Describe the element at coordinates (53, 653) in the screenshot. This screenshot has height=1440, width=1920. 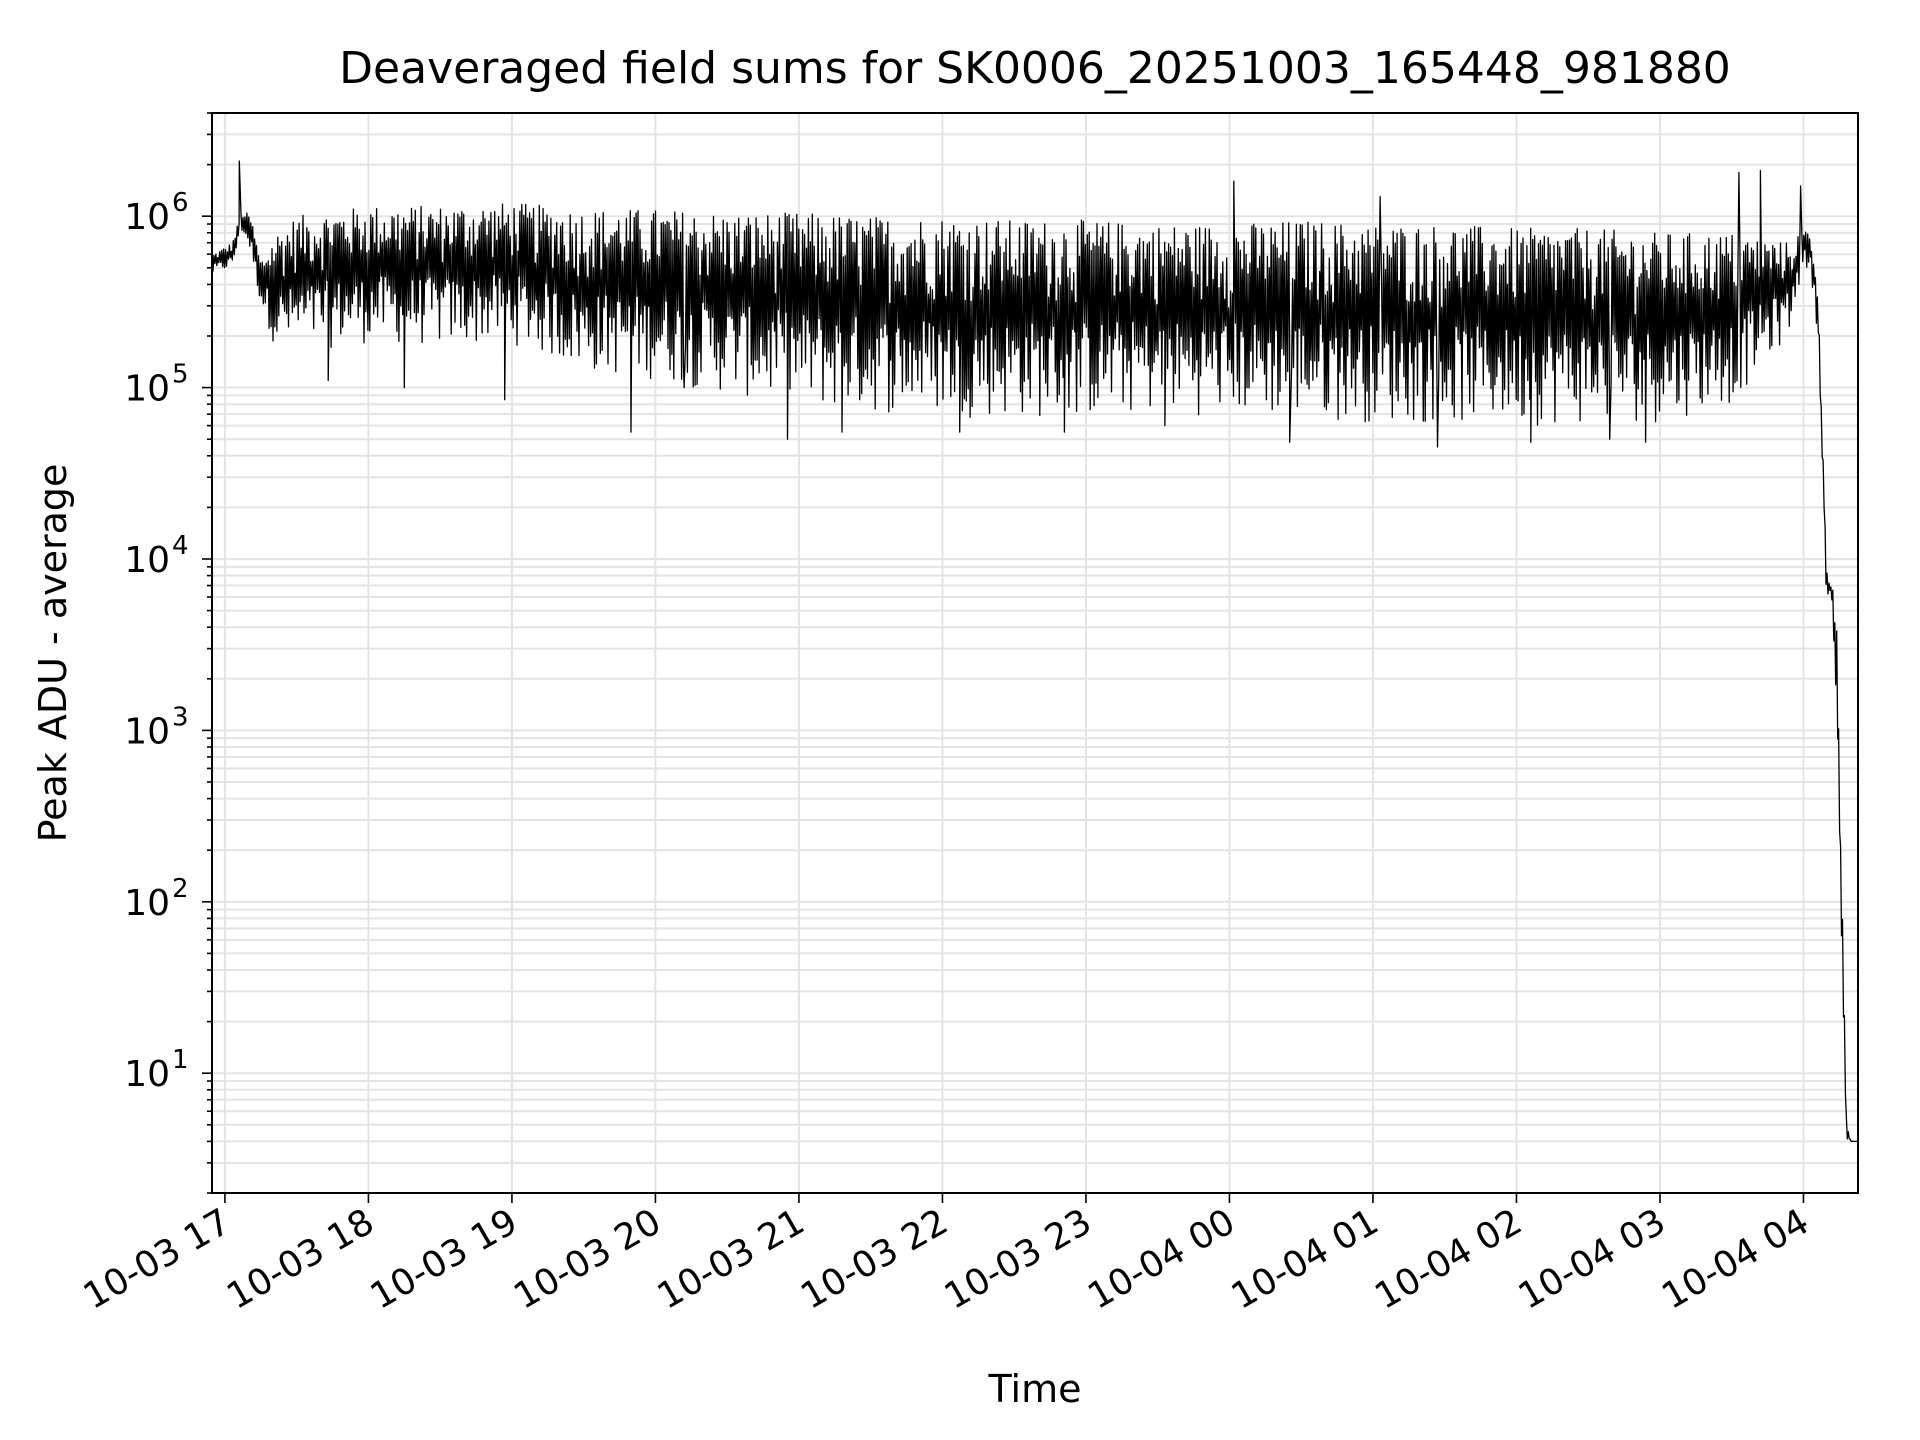
I see `y-axis-label: Peak ADU - average` at that location.